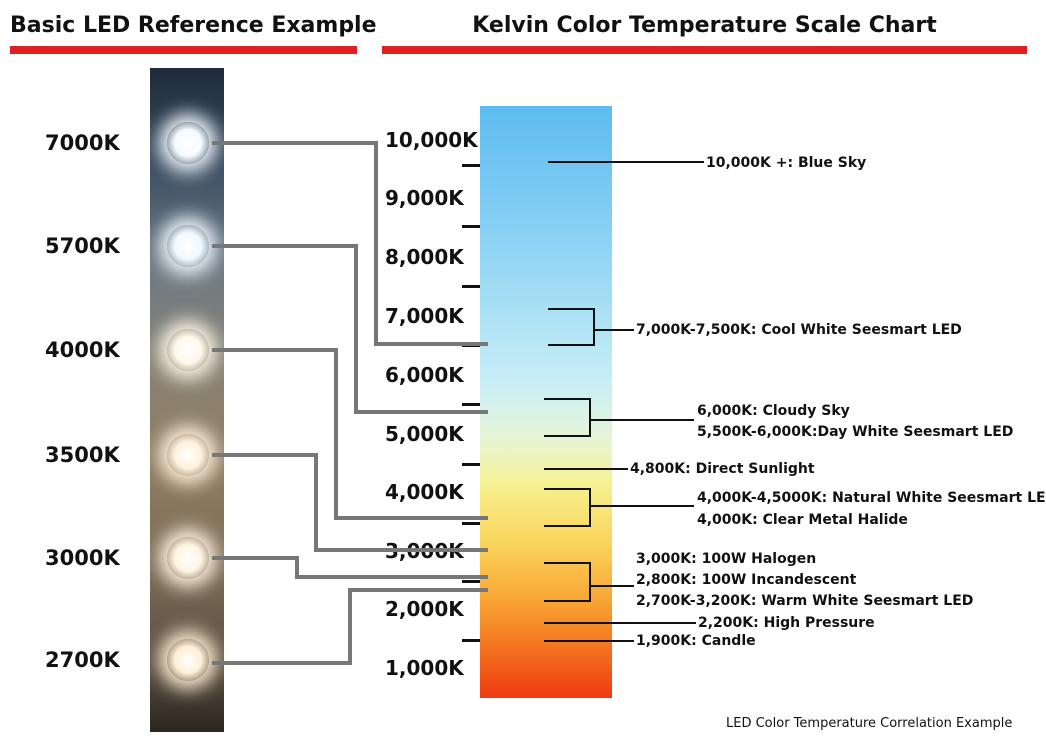  Describe the element at coordinates (786, 623) in the screenshot. I see `annotation-high-pressure: 2,200K: High Pressure` at that location.